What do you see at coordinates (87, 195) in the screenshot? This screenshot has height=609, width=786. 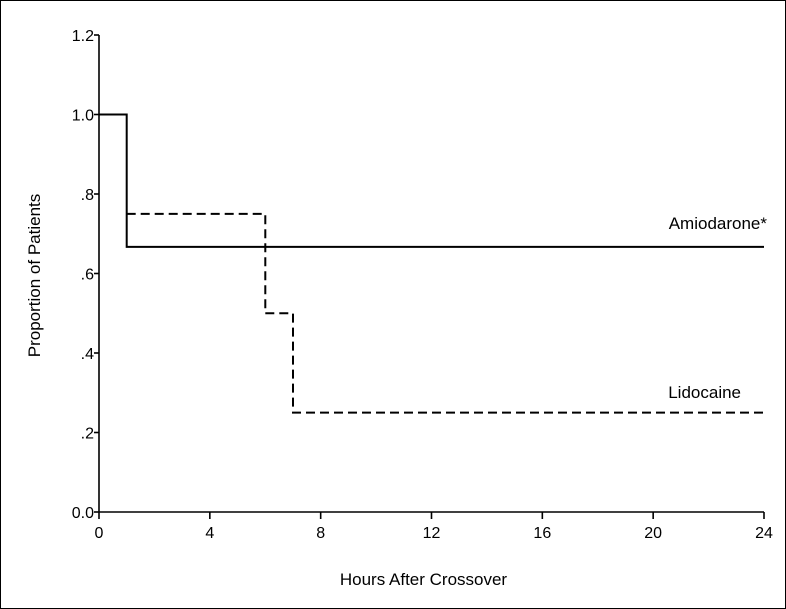 I see `y-tick-label: .8` at bounding box center [87, 195].